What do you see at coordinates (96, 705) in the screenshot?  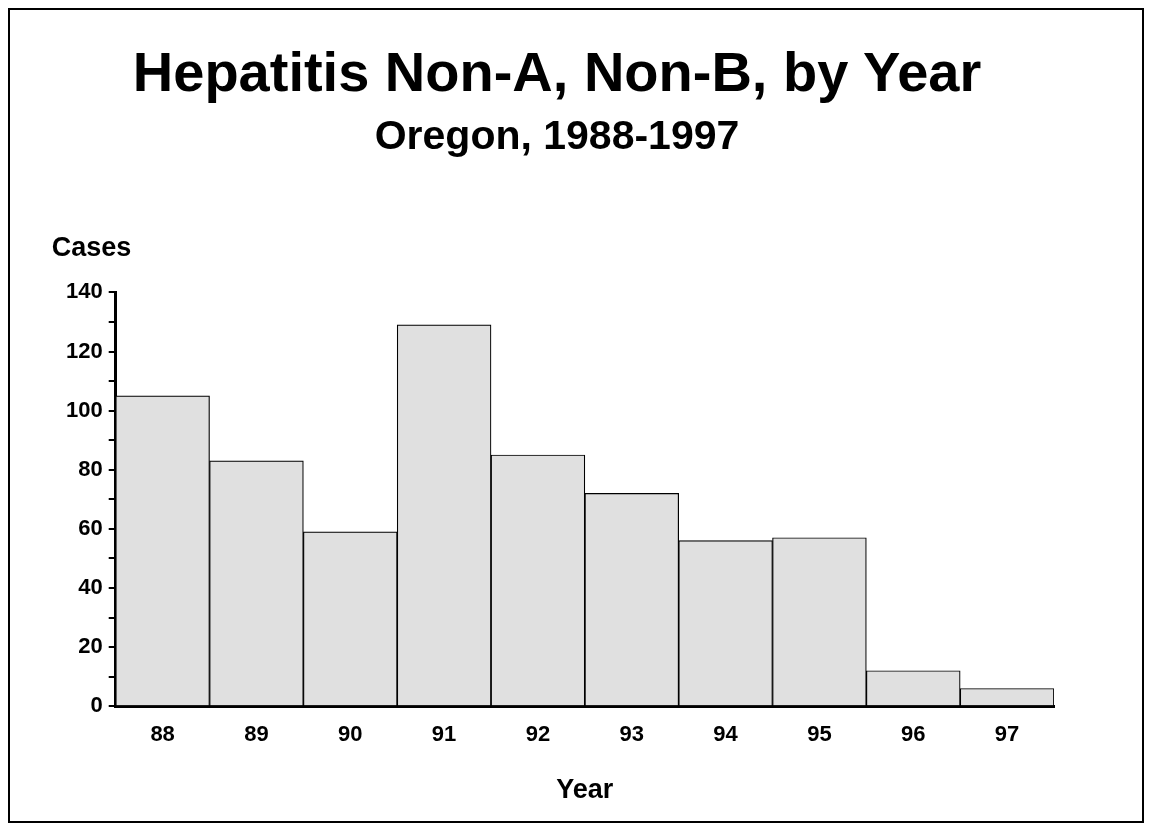 I see `y-tick-label: 0` at bounding box center [96, 705].